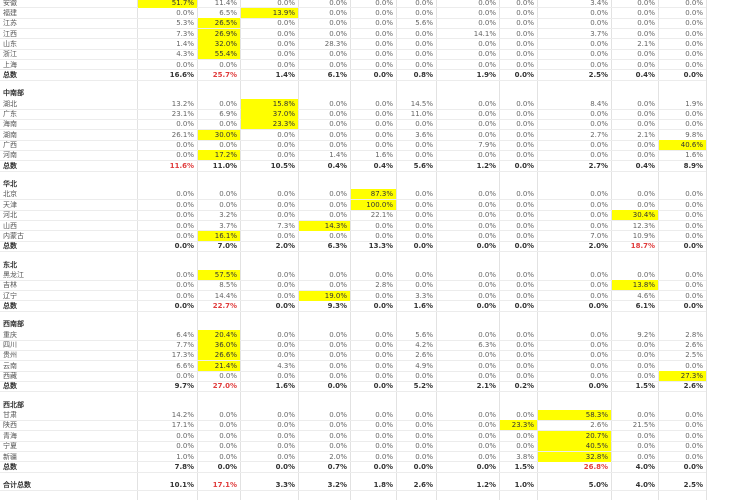 Image resolution: width=750 pixels, height=500 pixels. What do you see at coordinates (646, 334) in the screenshot?
I see `cell-value: 9.2%` at bounding box center [646, 334].